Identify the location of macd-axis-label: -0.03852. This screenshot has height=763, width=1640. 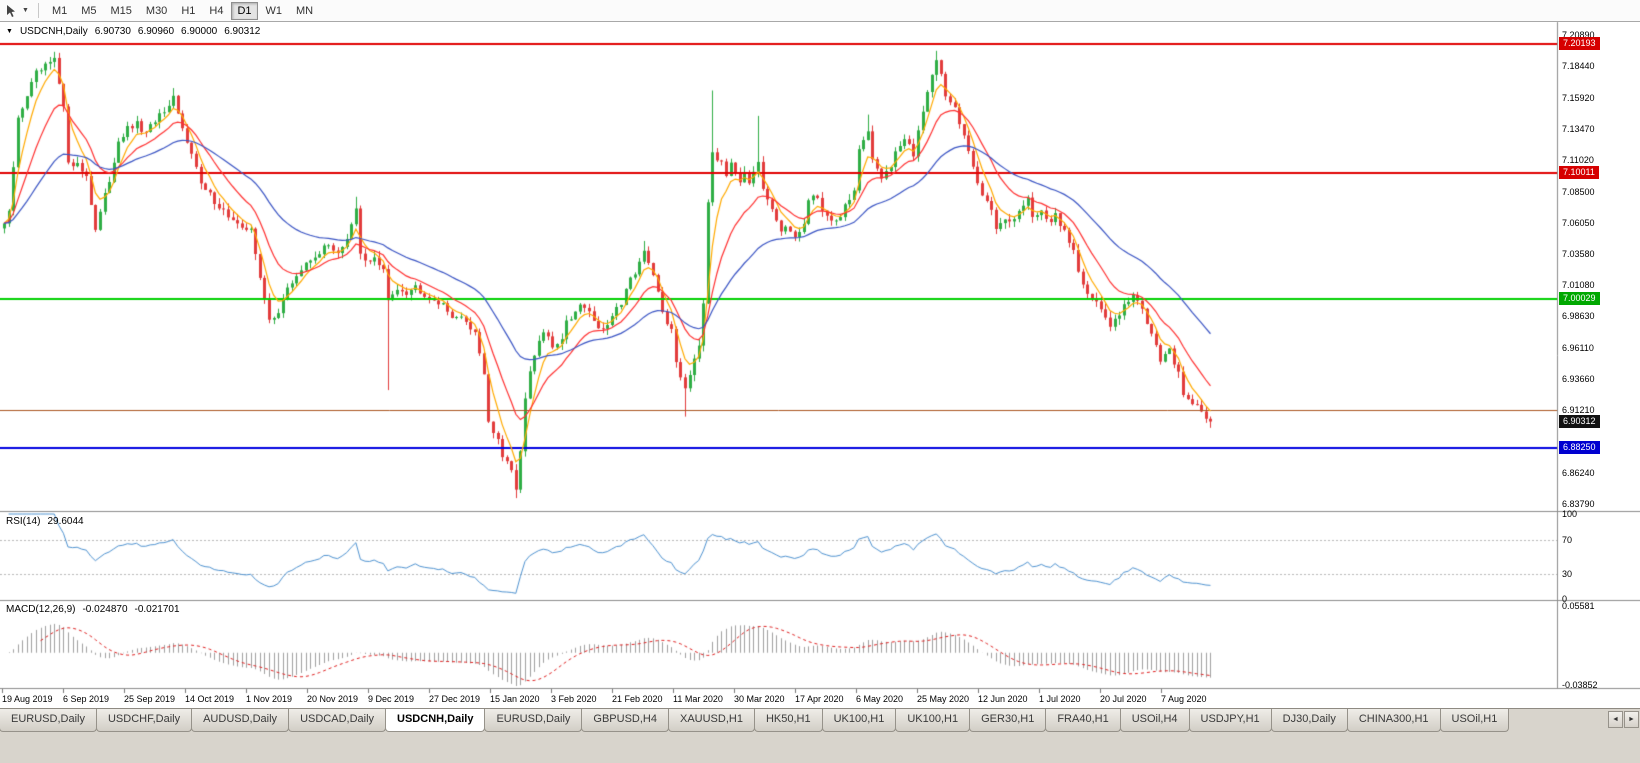
(1580, 685).